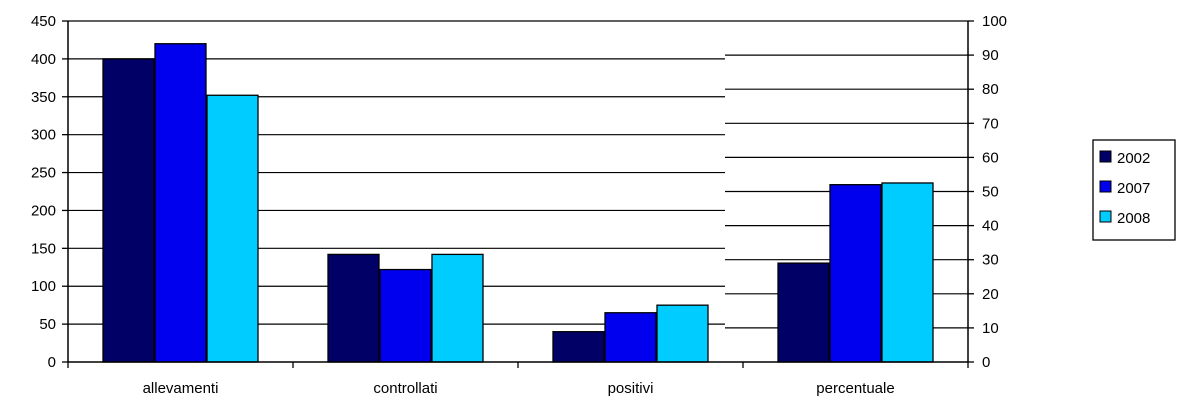 Image resolution: width=1180 pixels, height=405 pixels. What do you see at coordinates (1105, 186) in the screenshot?
I see `legend-swatch-2007` at bounding box center [1105, 186].